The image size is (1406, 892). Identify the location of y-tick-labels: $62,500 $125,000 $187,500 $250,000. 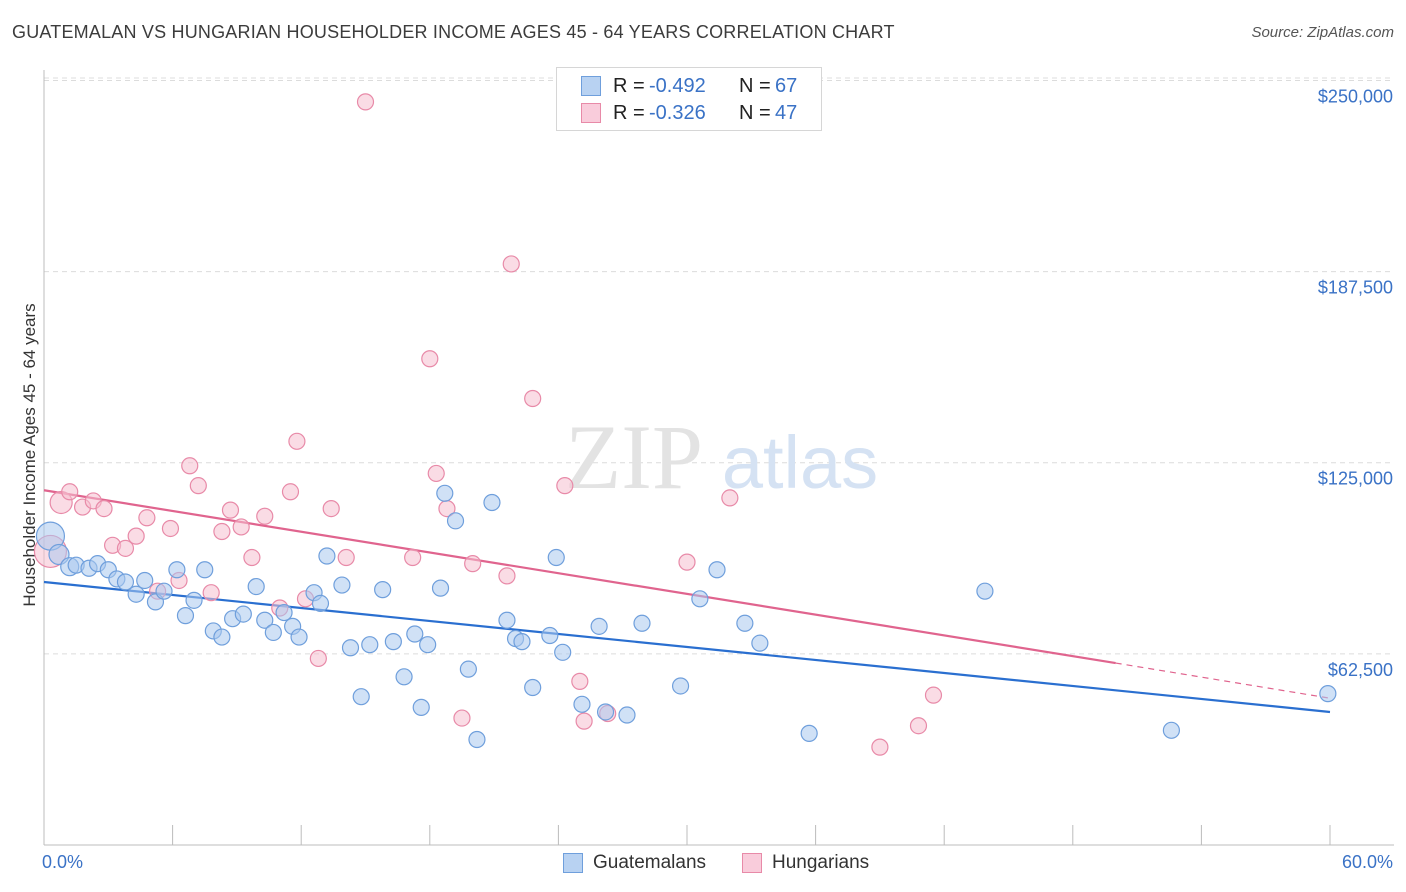
(1355, 382).